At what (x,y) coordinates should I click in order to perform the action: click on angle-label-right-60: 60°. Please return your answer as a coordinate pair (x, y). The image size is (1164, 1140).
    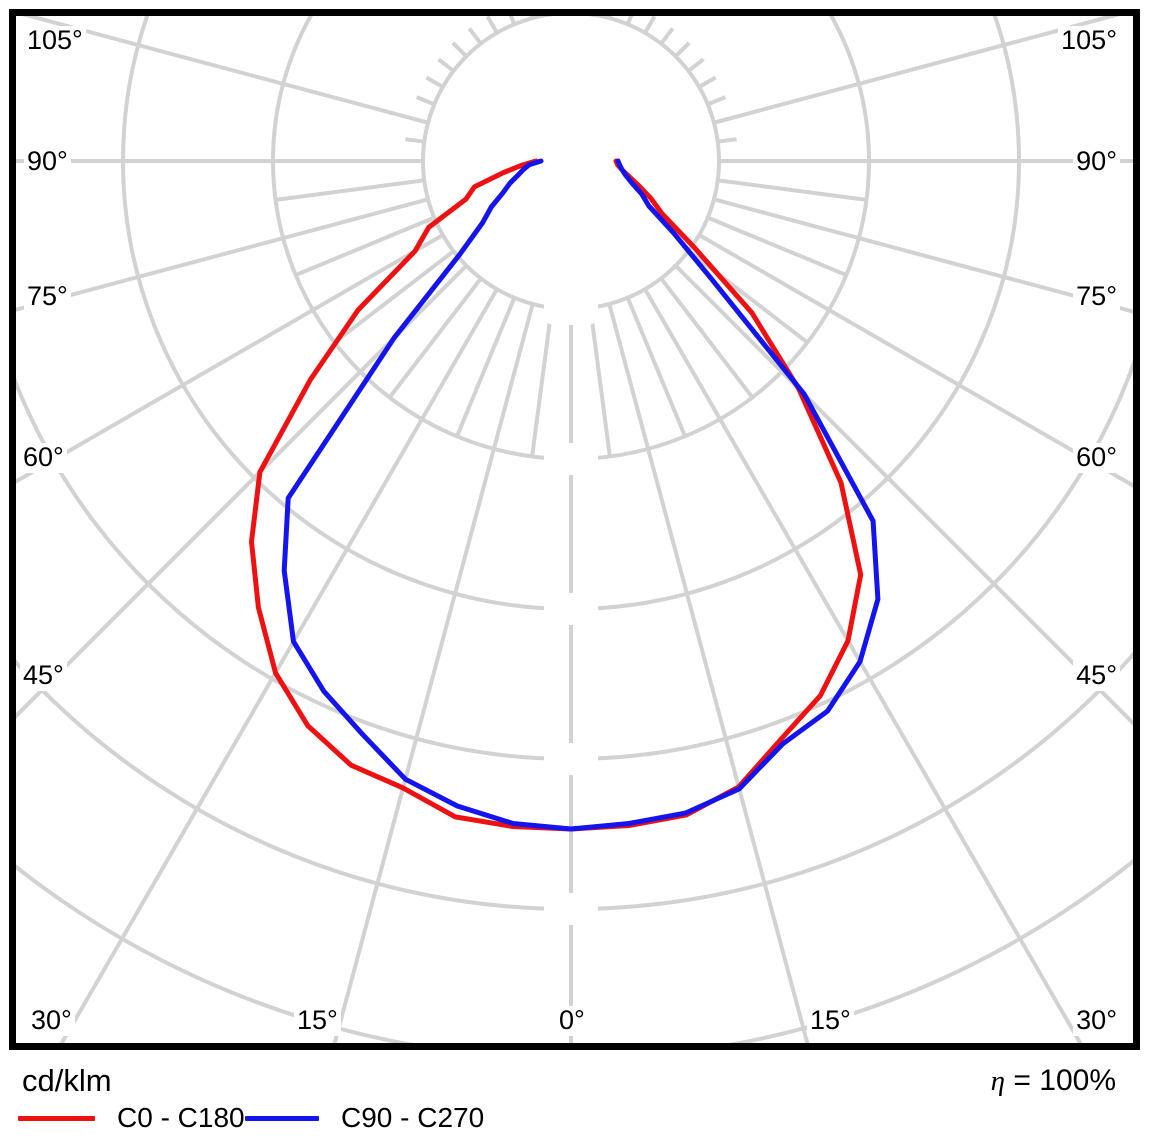
    Looking at the image, I should click on (1096, 457).